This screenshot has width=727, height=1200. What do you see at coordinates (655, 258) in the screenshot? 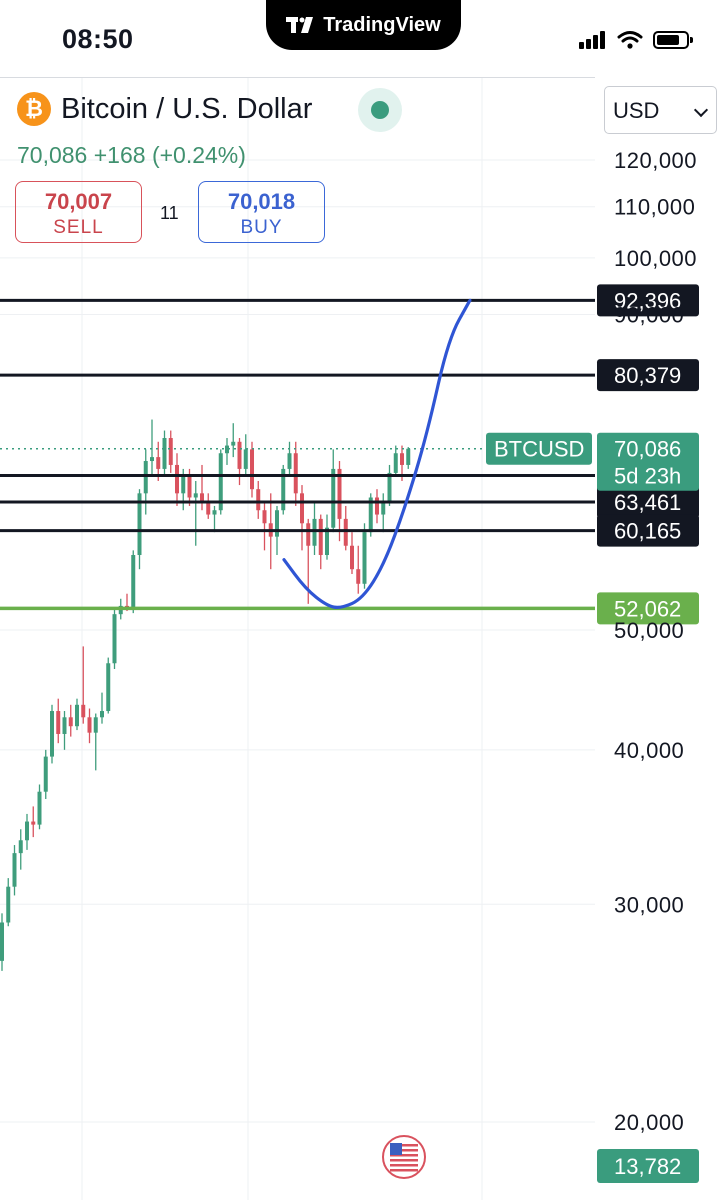
I see `y-tick-label: 100,000` at bounding box center [655, 258].